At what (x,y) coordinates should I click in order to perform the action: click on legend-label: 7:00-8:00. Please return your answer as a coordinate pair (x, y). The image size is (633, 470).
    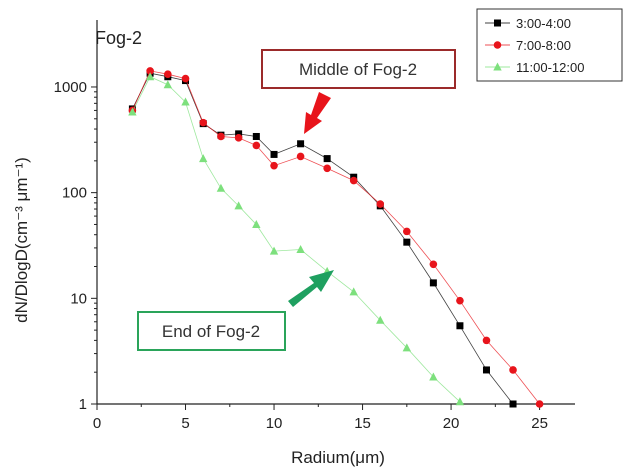
    Looking at the image, I should click on (543, 45).